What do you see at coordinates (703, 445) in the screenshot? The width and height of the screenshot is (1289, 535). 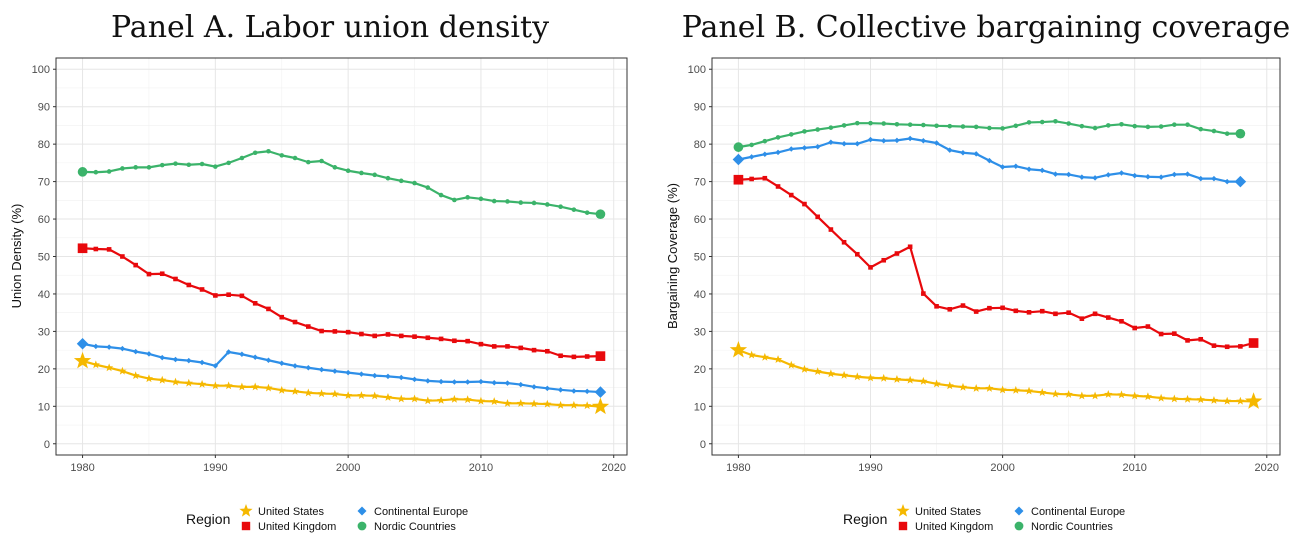 I see `panel-b-y-tick-label: 0` at bounding box center [703, 445].